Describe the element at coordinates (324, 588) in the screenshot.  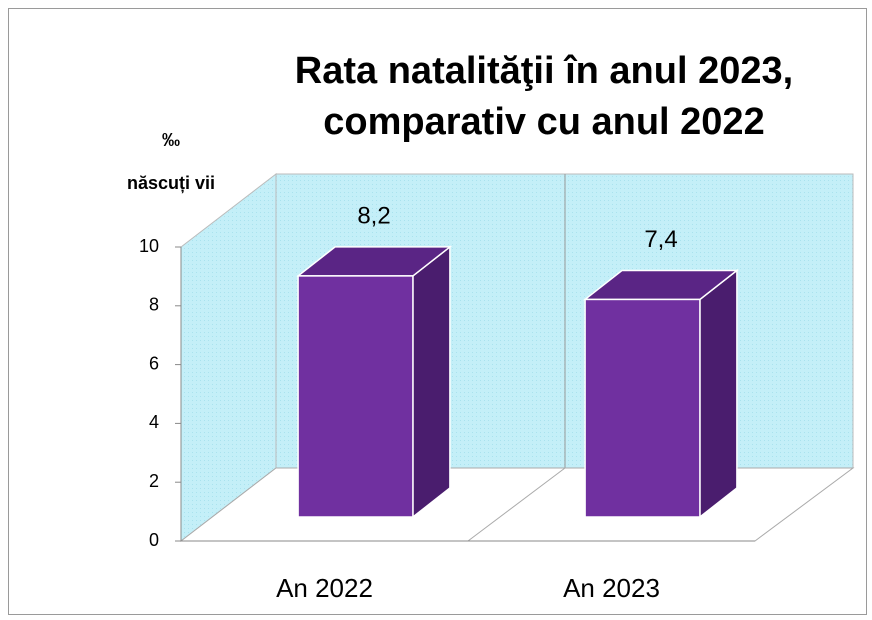
I see `x-tick-label: An 2022` at that location.